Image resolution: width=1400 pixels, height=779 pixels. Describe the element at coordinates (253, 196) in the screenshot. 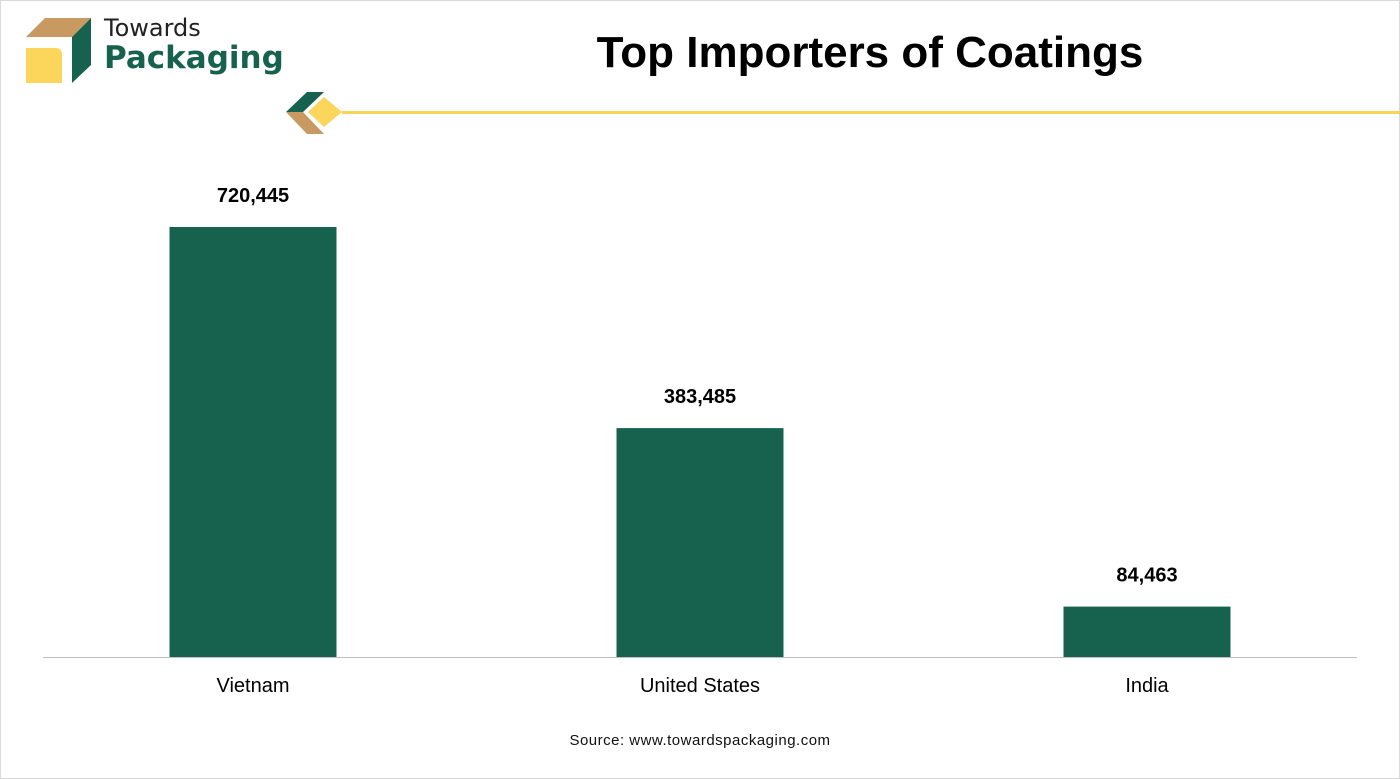

I see `data-label: 720,445` at that location.